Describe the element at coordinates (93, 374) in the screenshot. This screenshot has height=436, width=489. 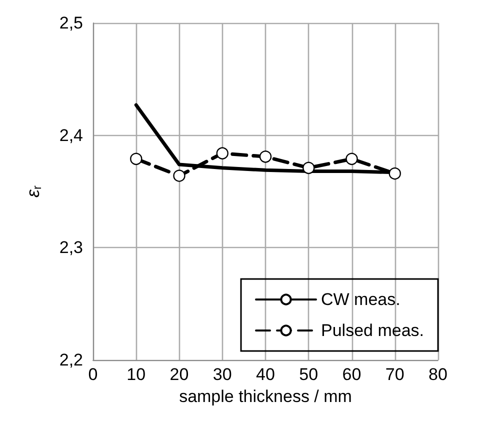
I see `x-tick-label: 0` at that location.